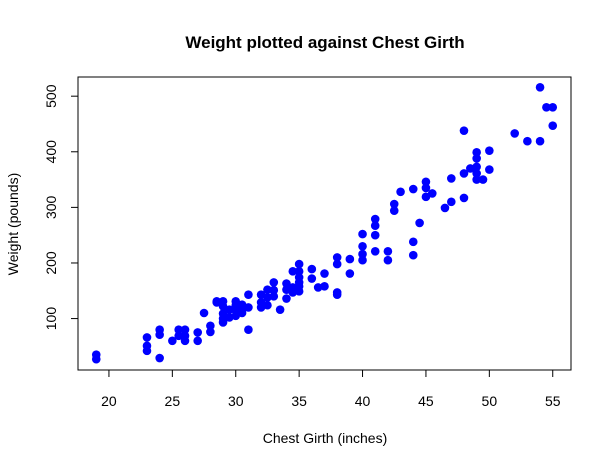  Describe the element at coordinates (490, 401) in the screenshot. I see `x-tick-label: 50` at that location.